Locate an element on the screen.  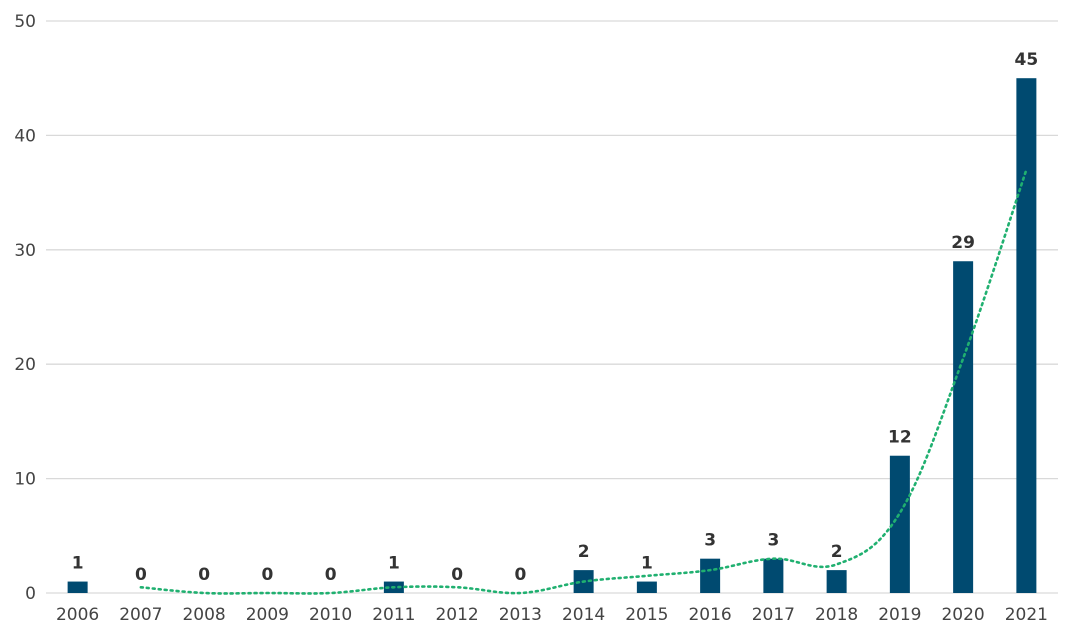
data-label: 12 is located at coordinates (900, 438).